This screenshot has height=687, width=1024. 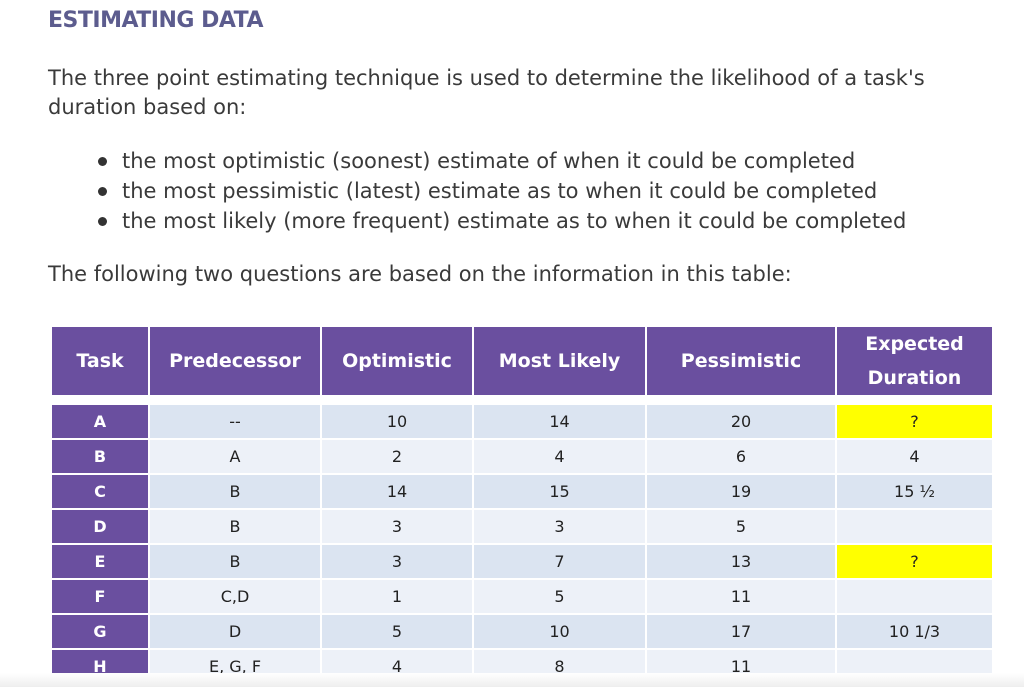 What do you see at coordinates (559, 361) in the screenshot?
I see `column-header: Most Likely` at bounding box center [559, 361].